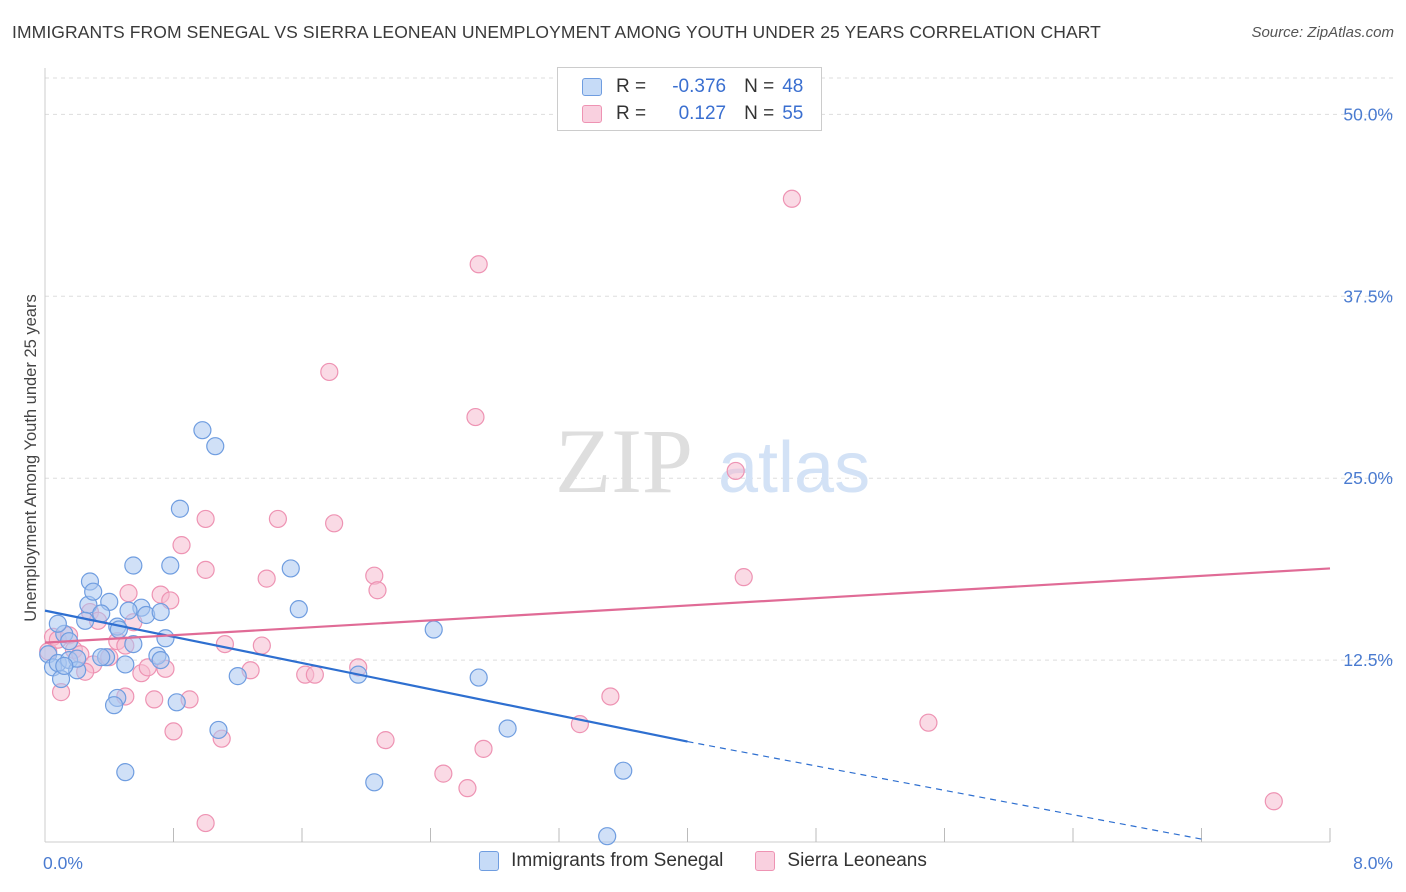 The image size is (1406, 892). I want to click on x-tick-label-max: 8.0%, so click(1373, 863).